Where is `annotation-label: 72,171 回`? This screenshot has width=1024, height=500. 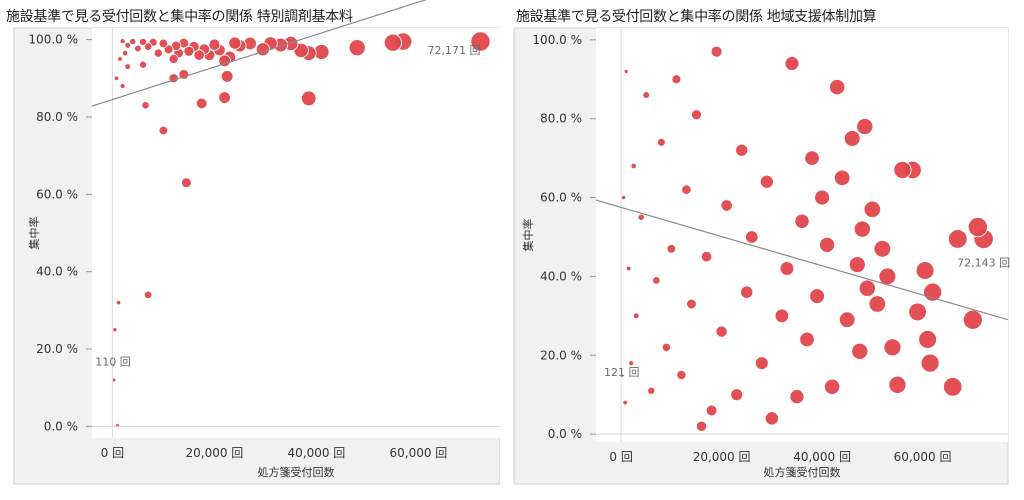 annotation-label: 72,171 回 is located at coordinates (453, 50).